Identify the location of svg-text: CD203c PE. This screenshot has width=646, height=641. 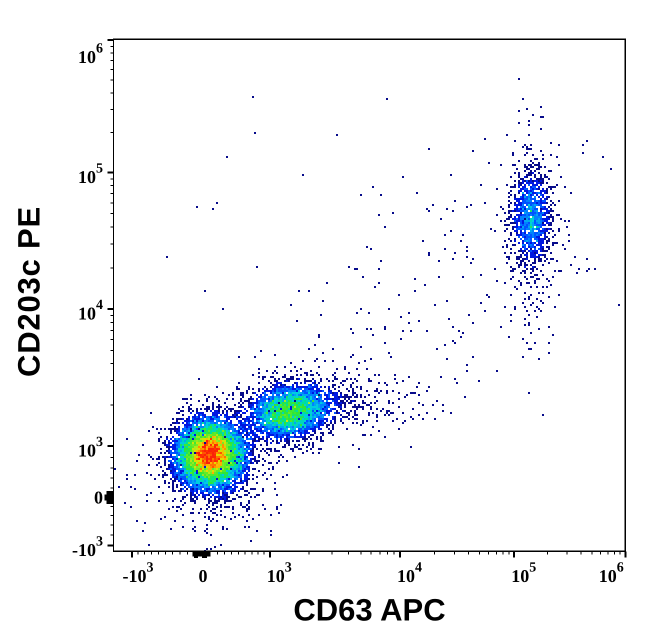
(29, 291).